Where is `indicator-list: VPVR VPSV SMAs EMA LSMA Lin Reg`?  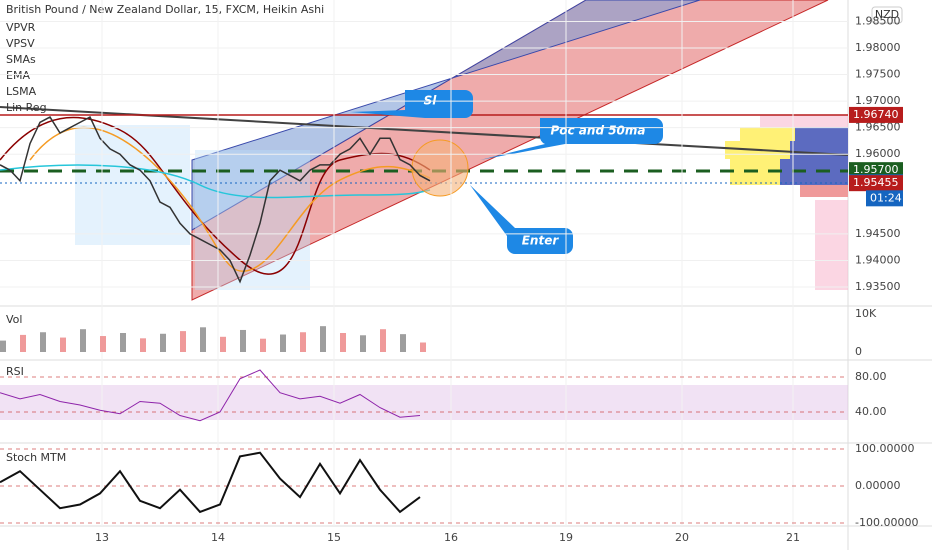 indicator-list: VPVR VPSV SMAs EMA LSMA Lin Reg is located at coordinates (26, 67).